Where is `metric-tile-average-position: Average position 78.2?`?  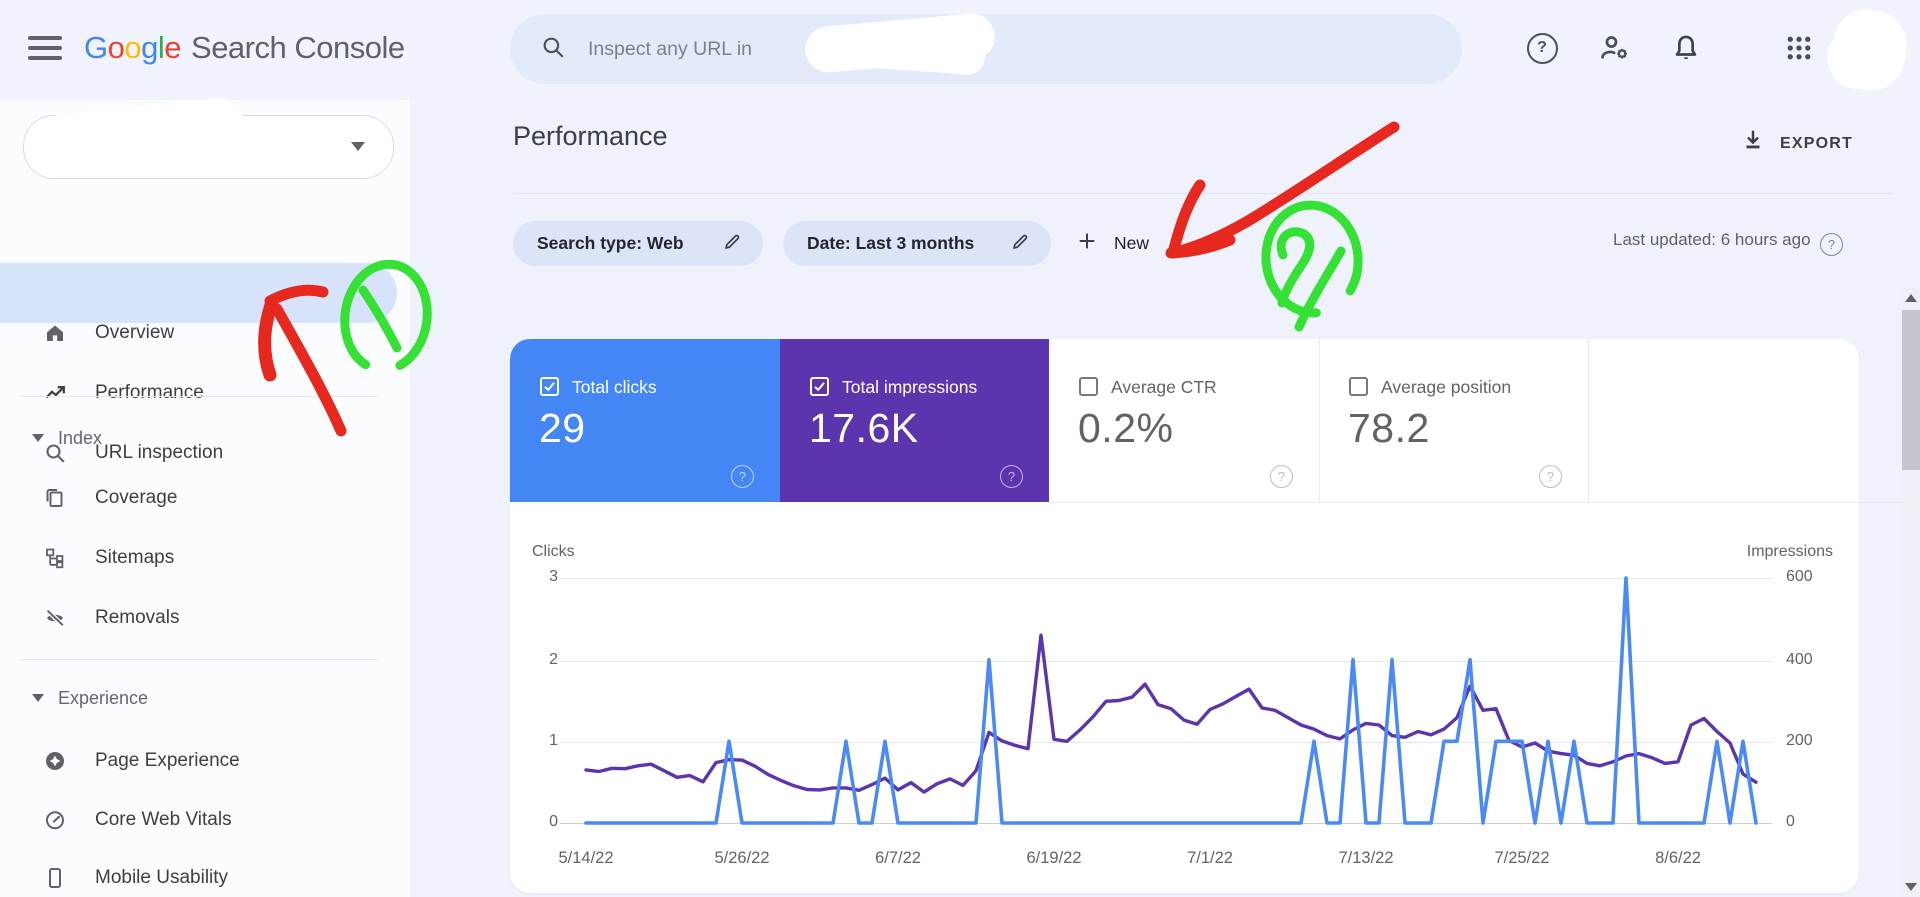 metric-tile-average-position: Average position 78.2? is located at coordinates (1453, 420).